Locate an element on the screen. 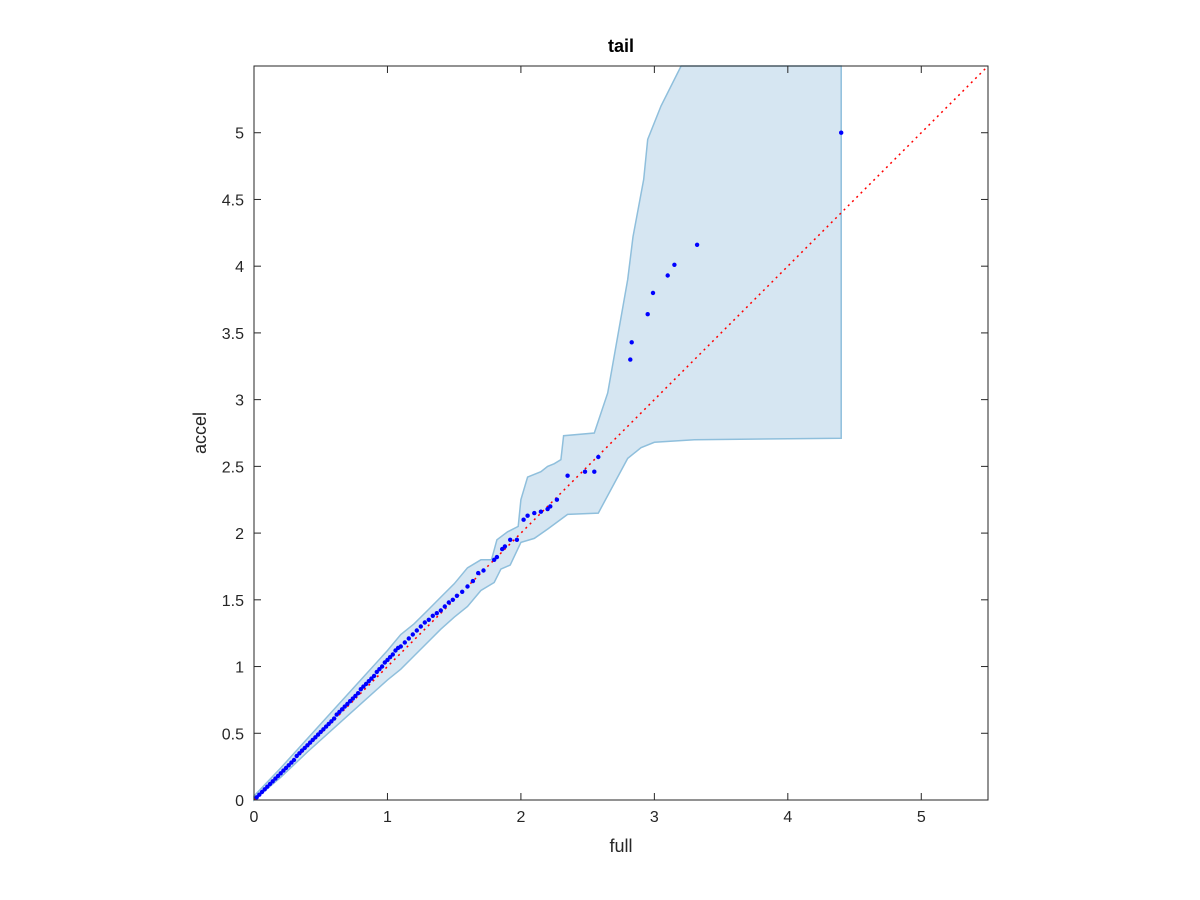  x-axis-label: full is located at coordinates (620, 846).